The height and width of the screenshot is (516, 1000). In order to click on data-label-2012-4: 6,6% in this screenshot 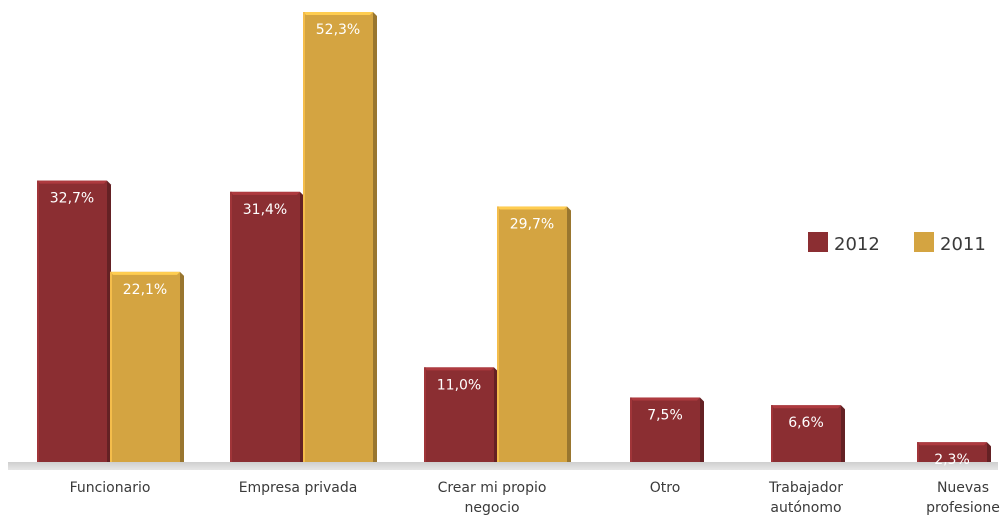, I will do `click(806, 423)`.